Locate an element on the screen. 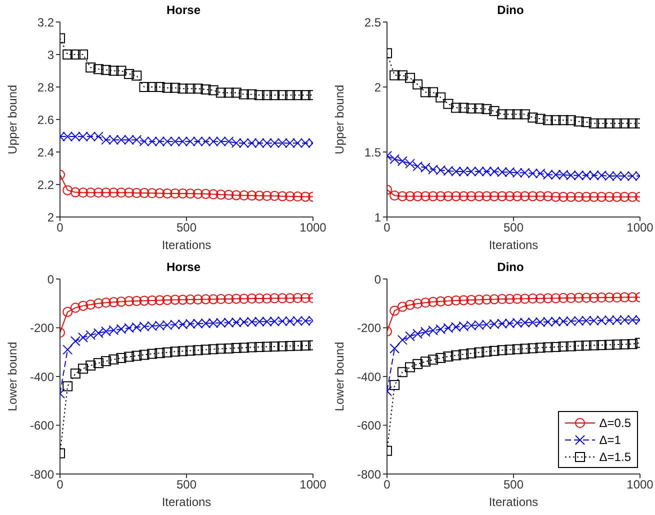 This screenshot has width=655, height=515. y-tick-label: 2.6 is located at coordinates (45, 119).